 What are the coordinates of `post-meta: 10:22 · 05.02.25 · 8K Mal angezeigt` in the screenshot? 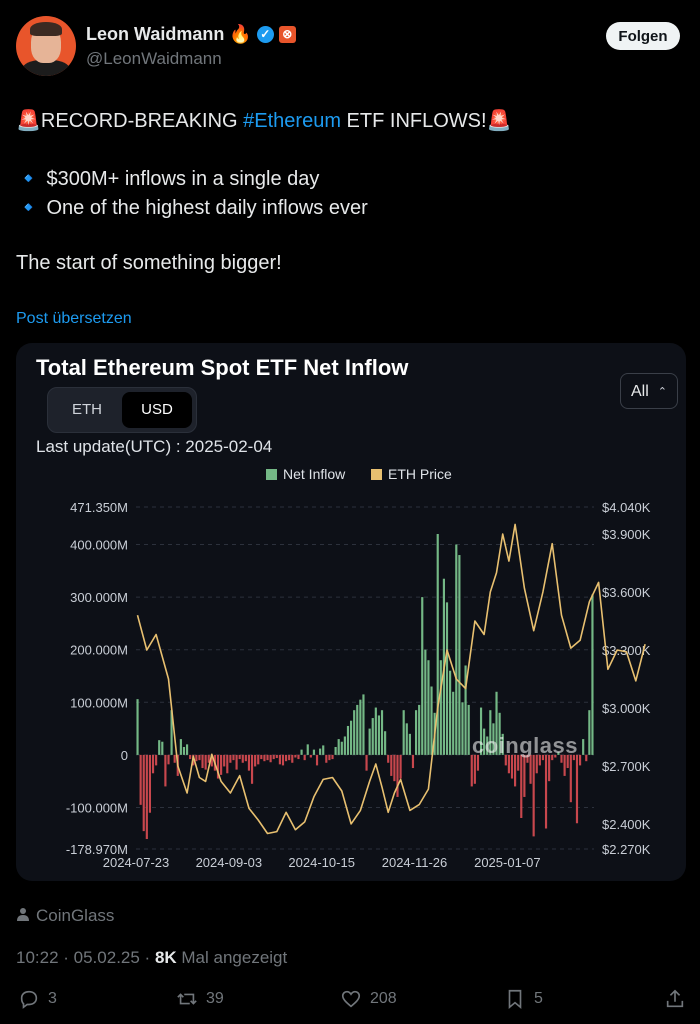 It's located at (151, 958).